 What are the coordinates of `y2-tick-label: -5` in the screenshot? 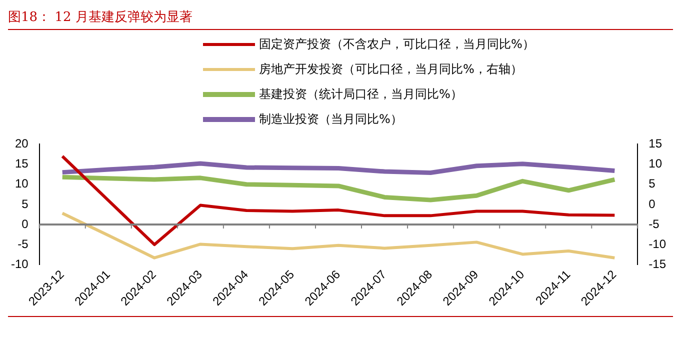 It's located at (654, 223).